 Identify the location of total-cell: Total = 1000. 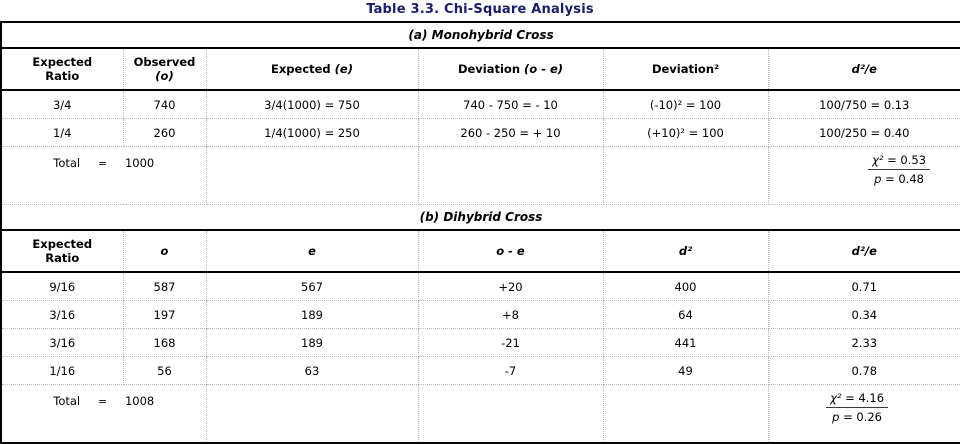
(104, 175).